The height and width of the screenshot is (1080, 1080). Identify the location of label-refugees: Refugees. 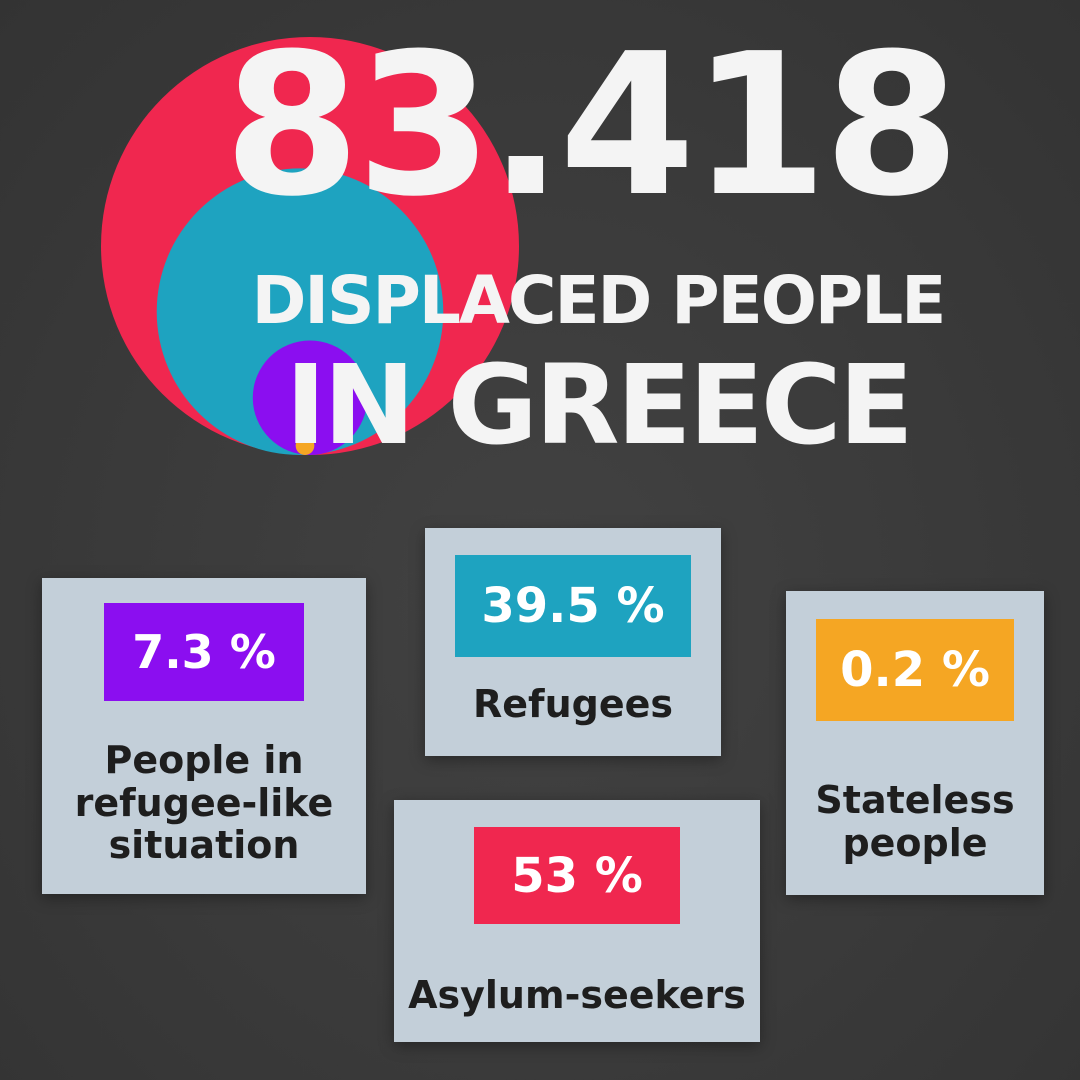
(573, 704).